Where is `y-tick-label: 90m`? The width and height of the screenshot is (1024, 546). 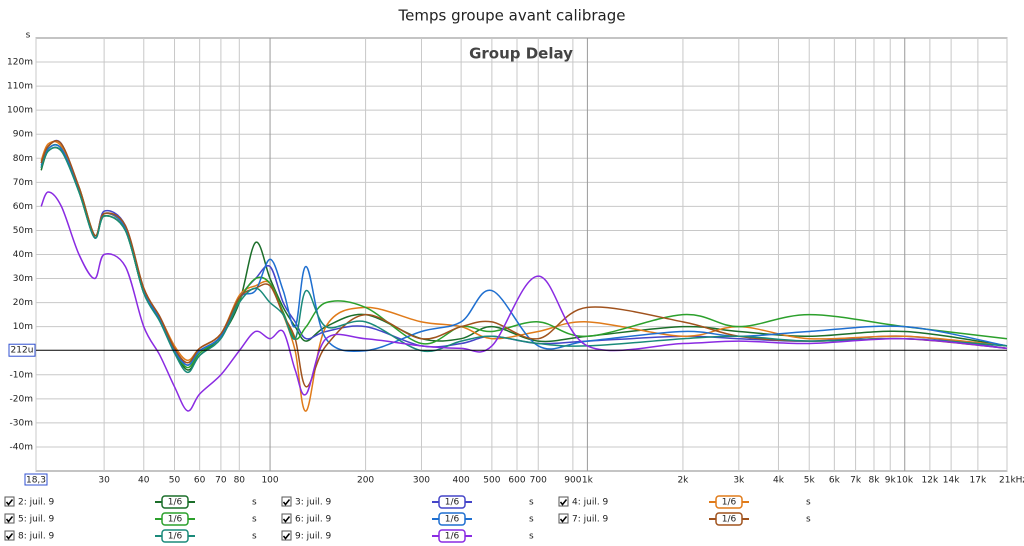 y-tick-label: 90m is located at coordinates (23, 135).